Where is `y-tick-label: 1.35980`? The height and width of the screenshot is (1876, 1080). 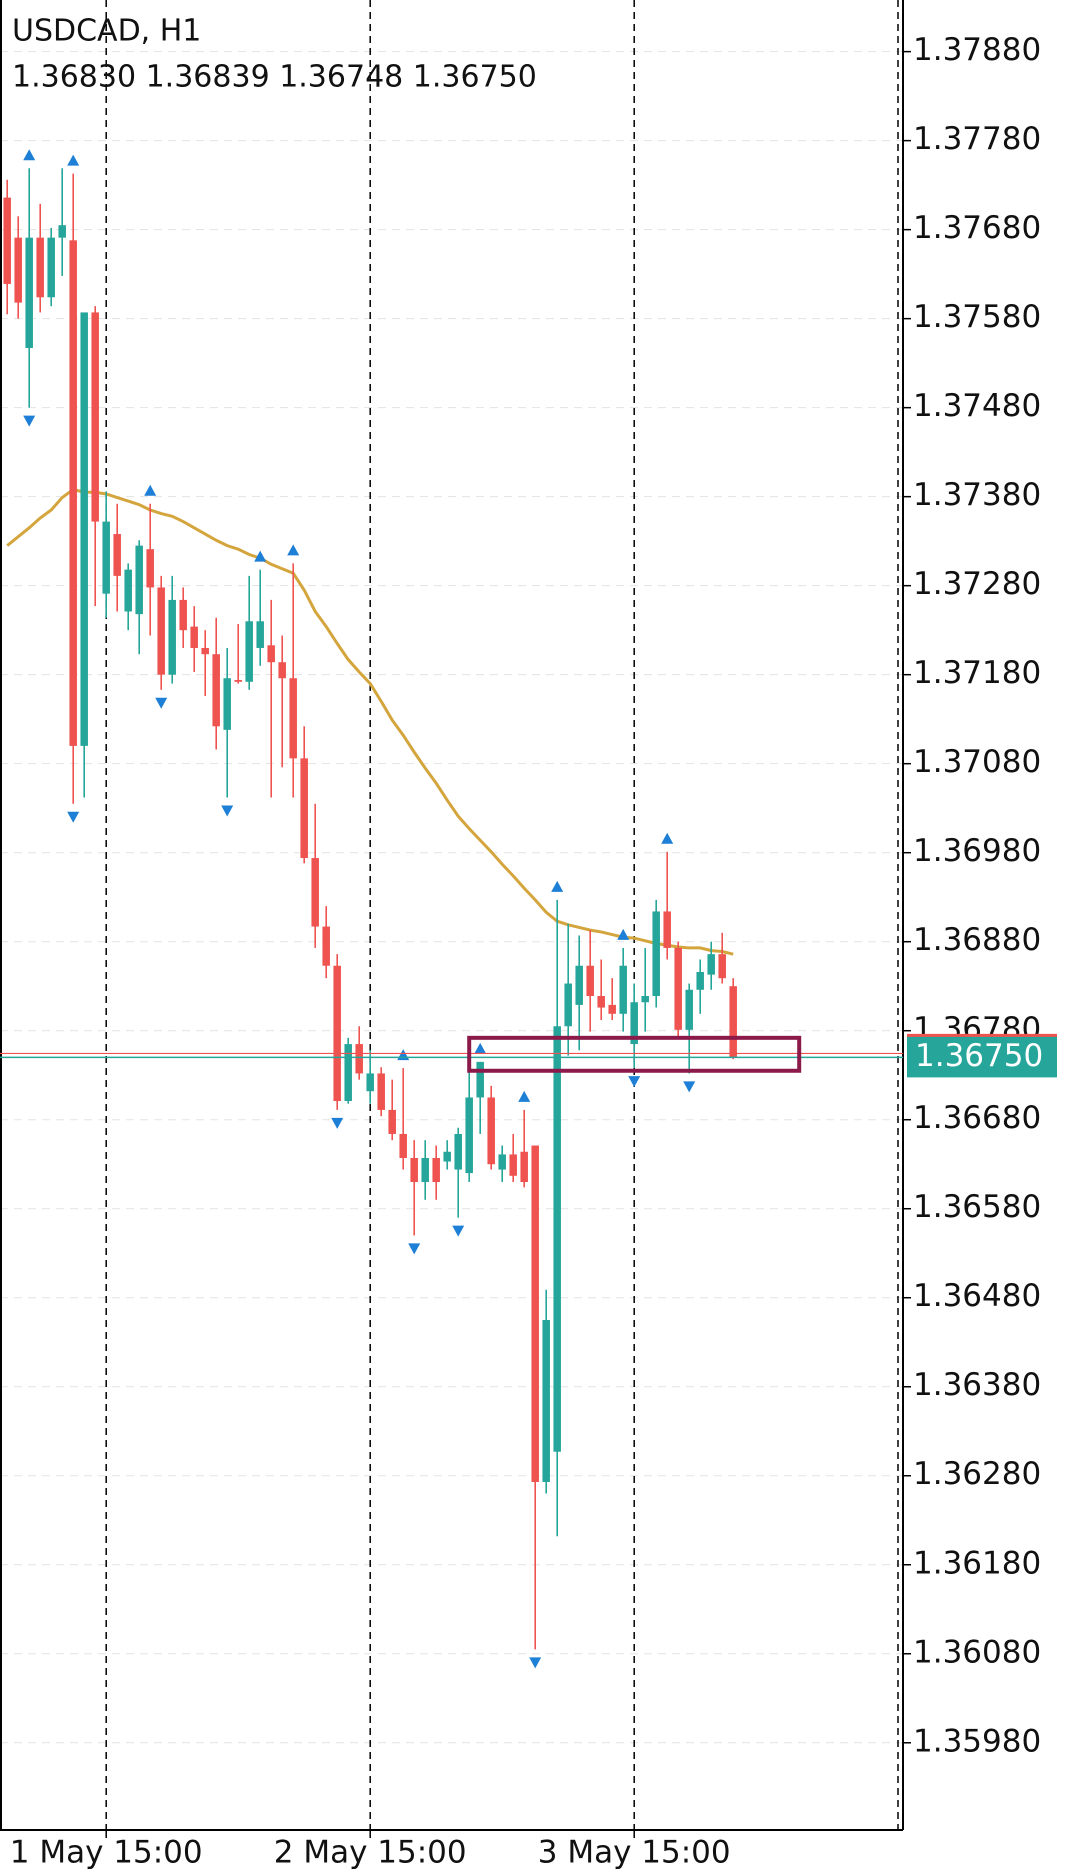
y-tick-label: 1.35980 is located at coordinates (977, 1741).